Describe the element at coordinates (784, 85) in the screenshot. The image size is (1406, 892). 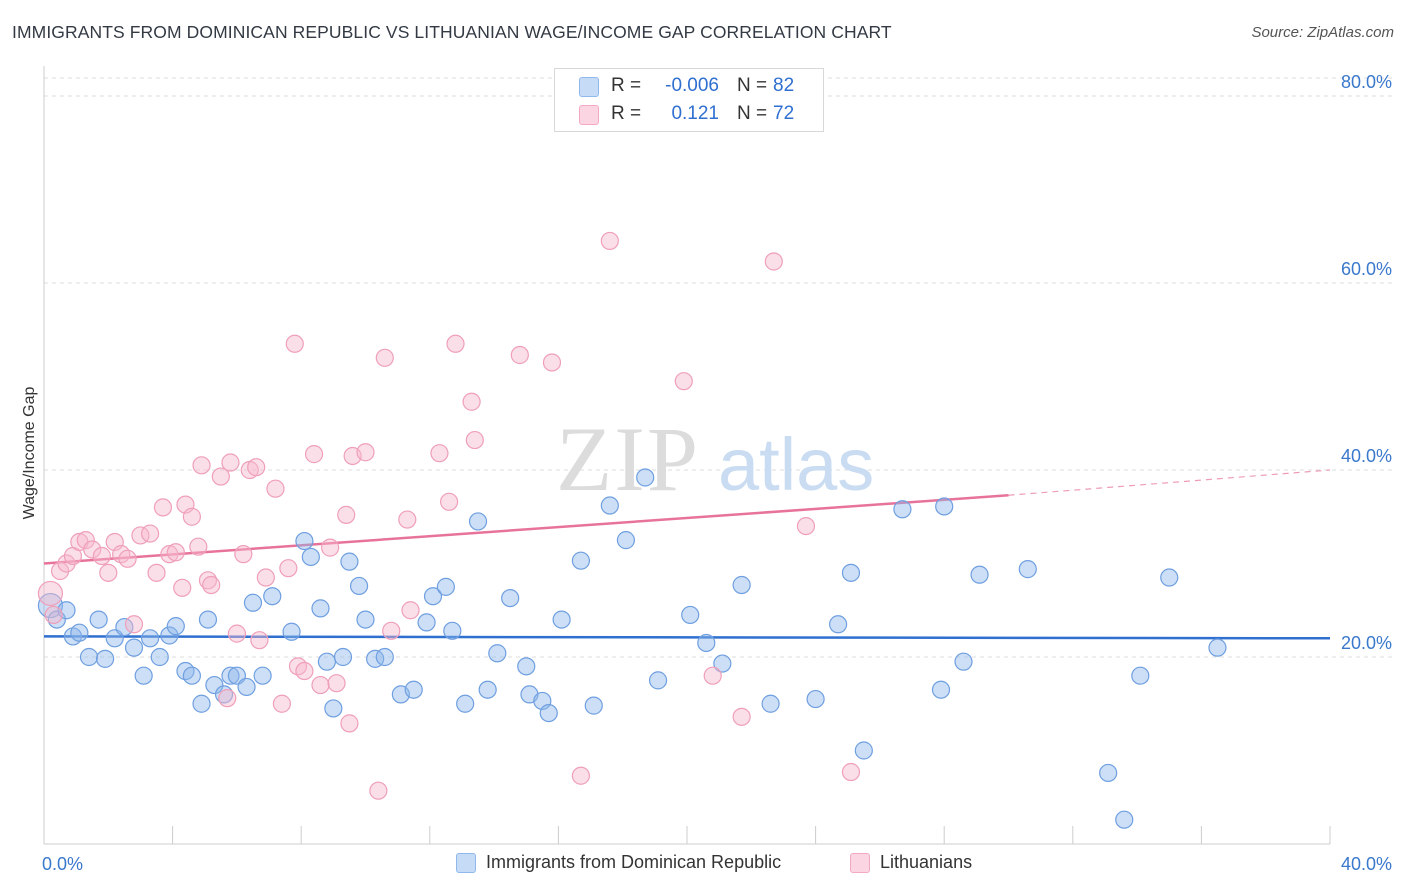
I see `n-value: 82` at that location.